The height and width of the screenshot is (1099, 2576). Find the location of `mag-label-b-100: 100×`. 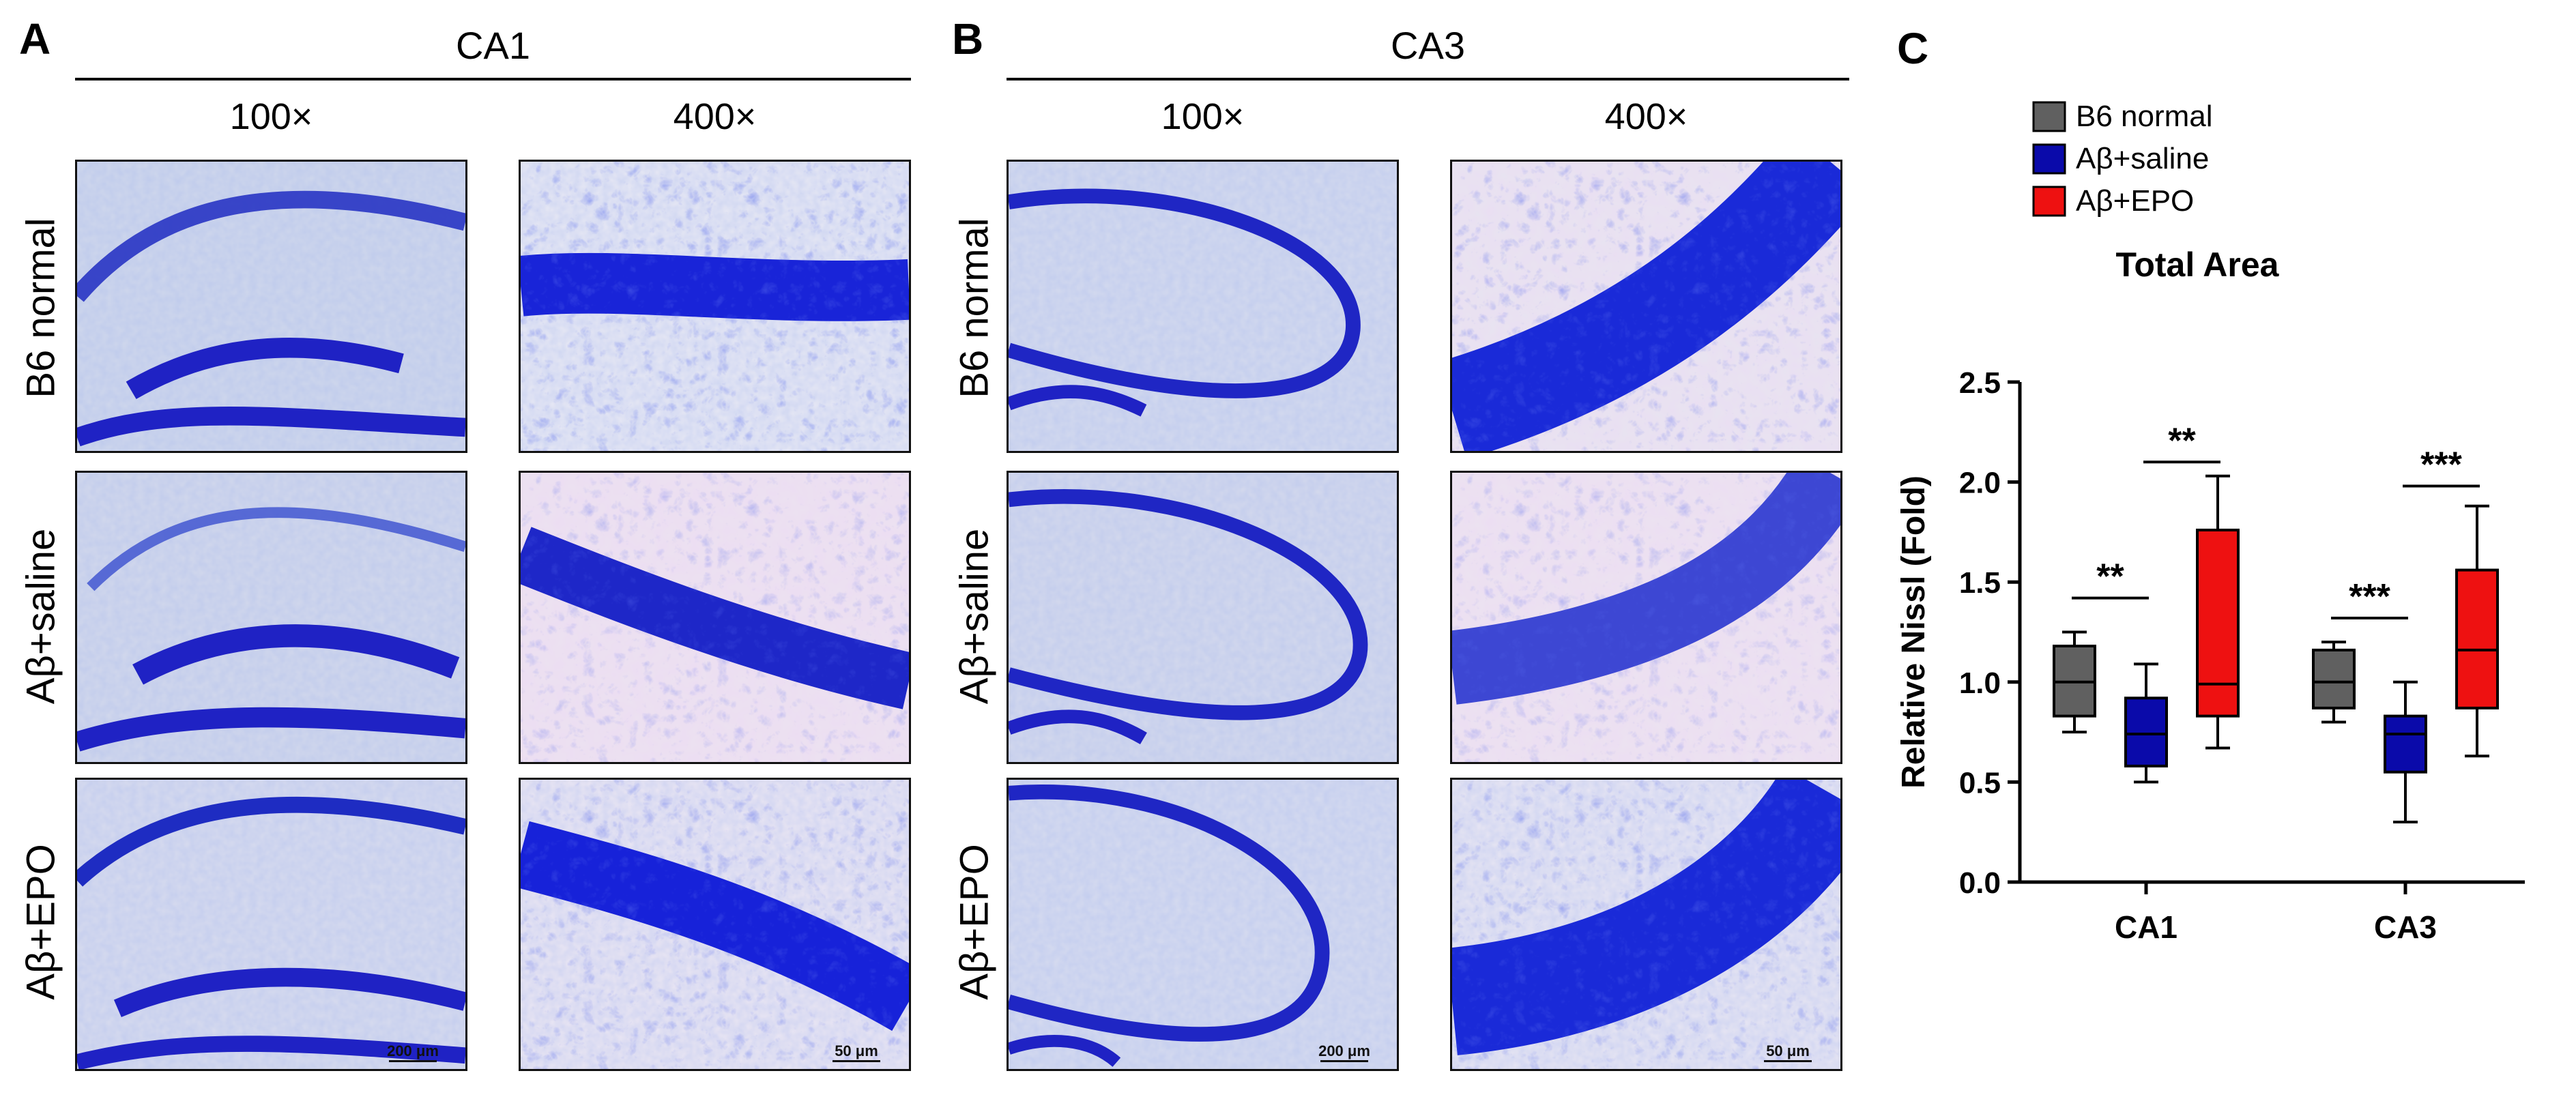

mag-label-b-100: 100× is located at coordinates (1203, 116).